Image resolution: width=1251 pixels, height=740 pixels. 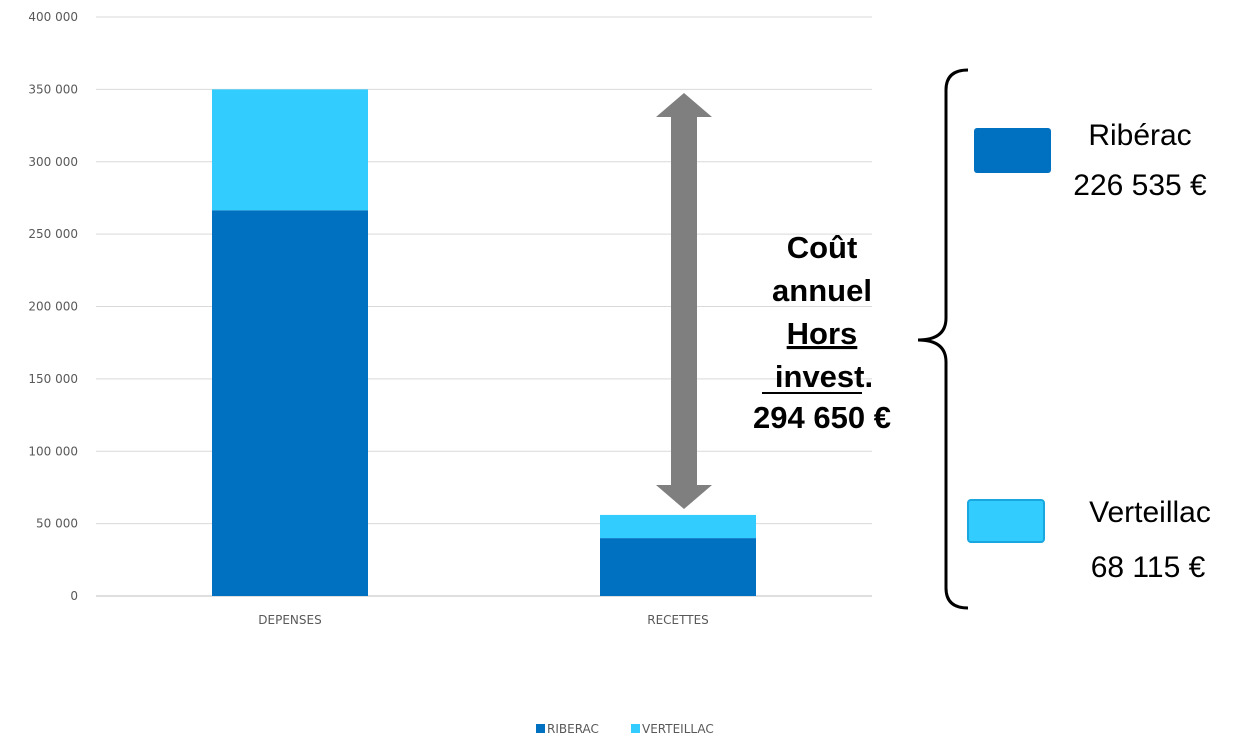 What do you see at coordinates (1148, 567) in the screenshot?
I see `verteillac-amount: 68 115 €` at bounding box center [1148, 567].